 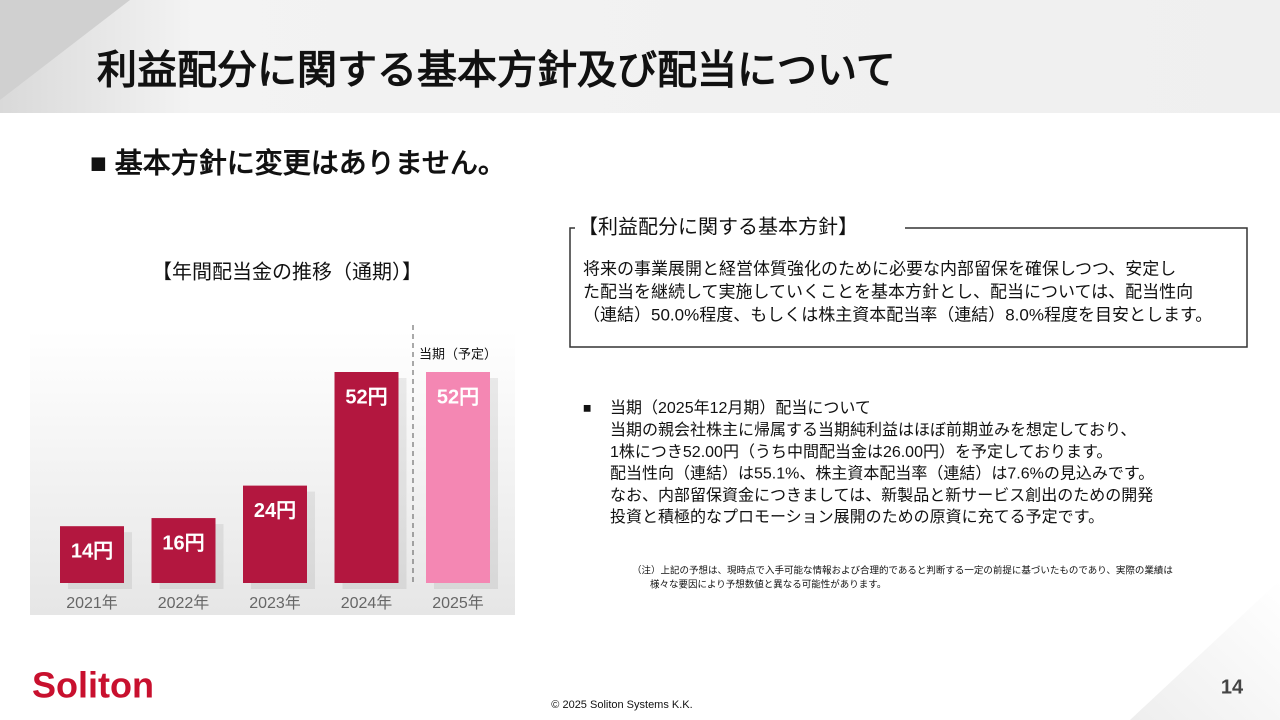 What do you see at coordinates (93, 685) in the screenshot?
I see `logo: Soliton` at bounding box center [93, 685].